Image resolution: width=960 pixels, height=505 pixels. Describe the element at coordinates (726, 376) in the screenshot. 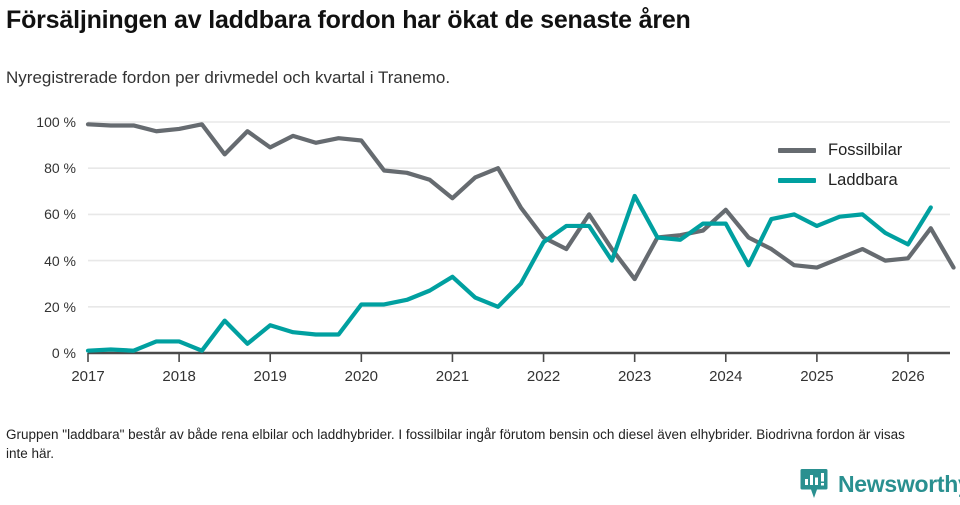

I see `x-axis-tick-label: 2024` at that location.